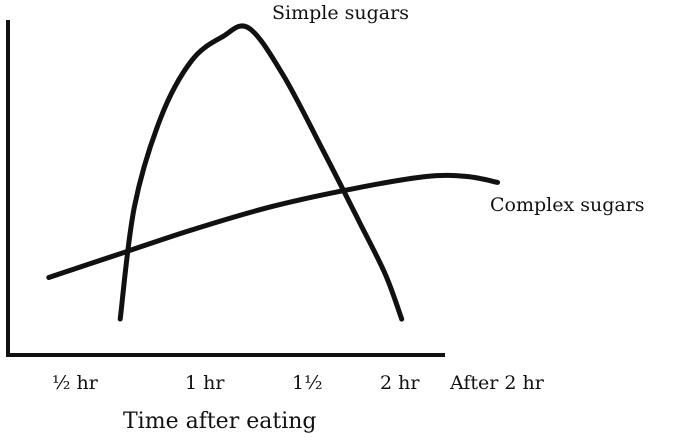 The image size is (700, 440). I want to click on series-label-complex-sugars: Complex sugars, so click(567, 205).